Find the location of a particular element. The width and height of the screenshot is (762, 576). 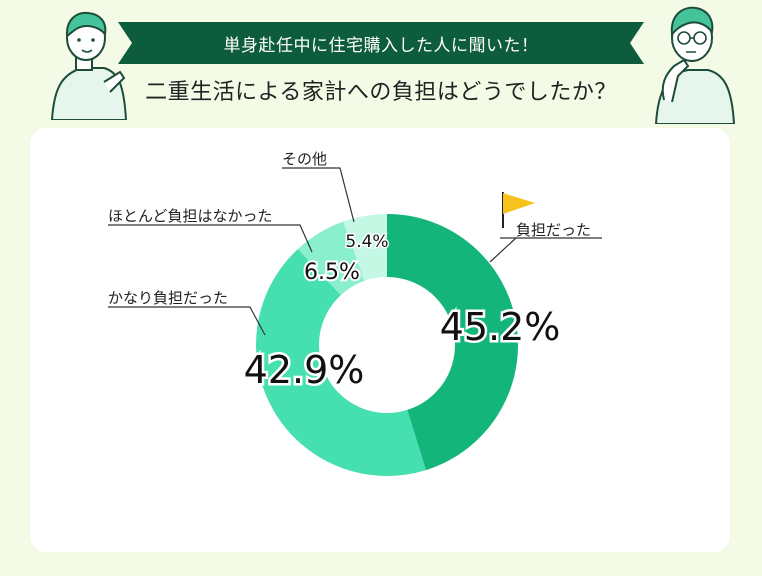

category-label-slice4: その他 is located at coordinates (304, 159).